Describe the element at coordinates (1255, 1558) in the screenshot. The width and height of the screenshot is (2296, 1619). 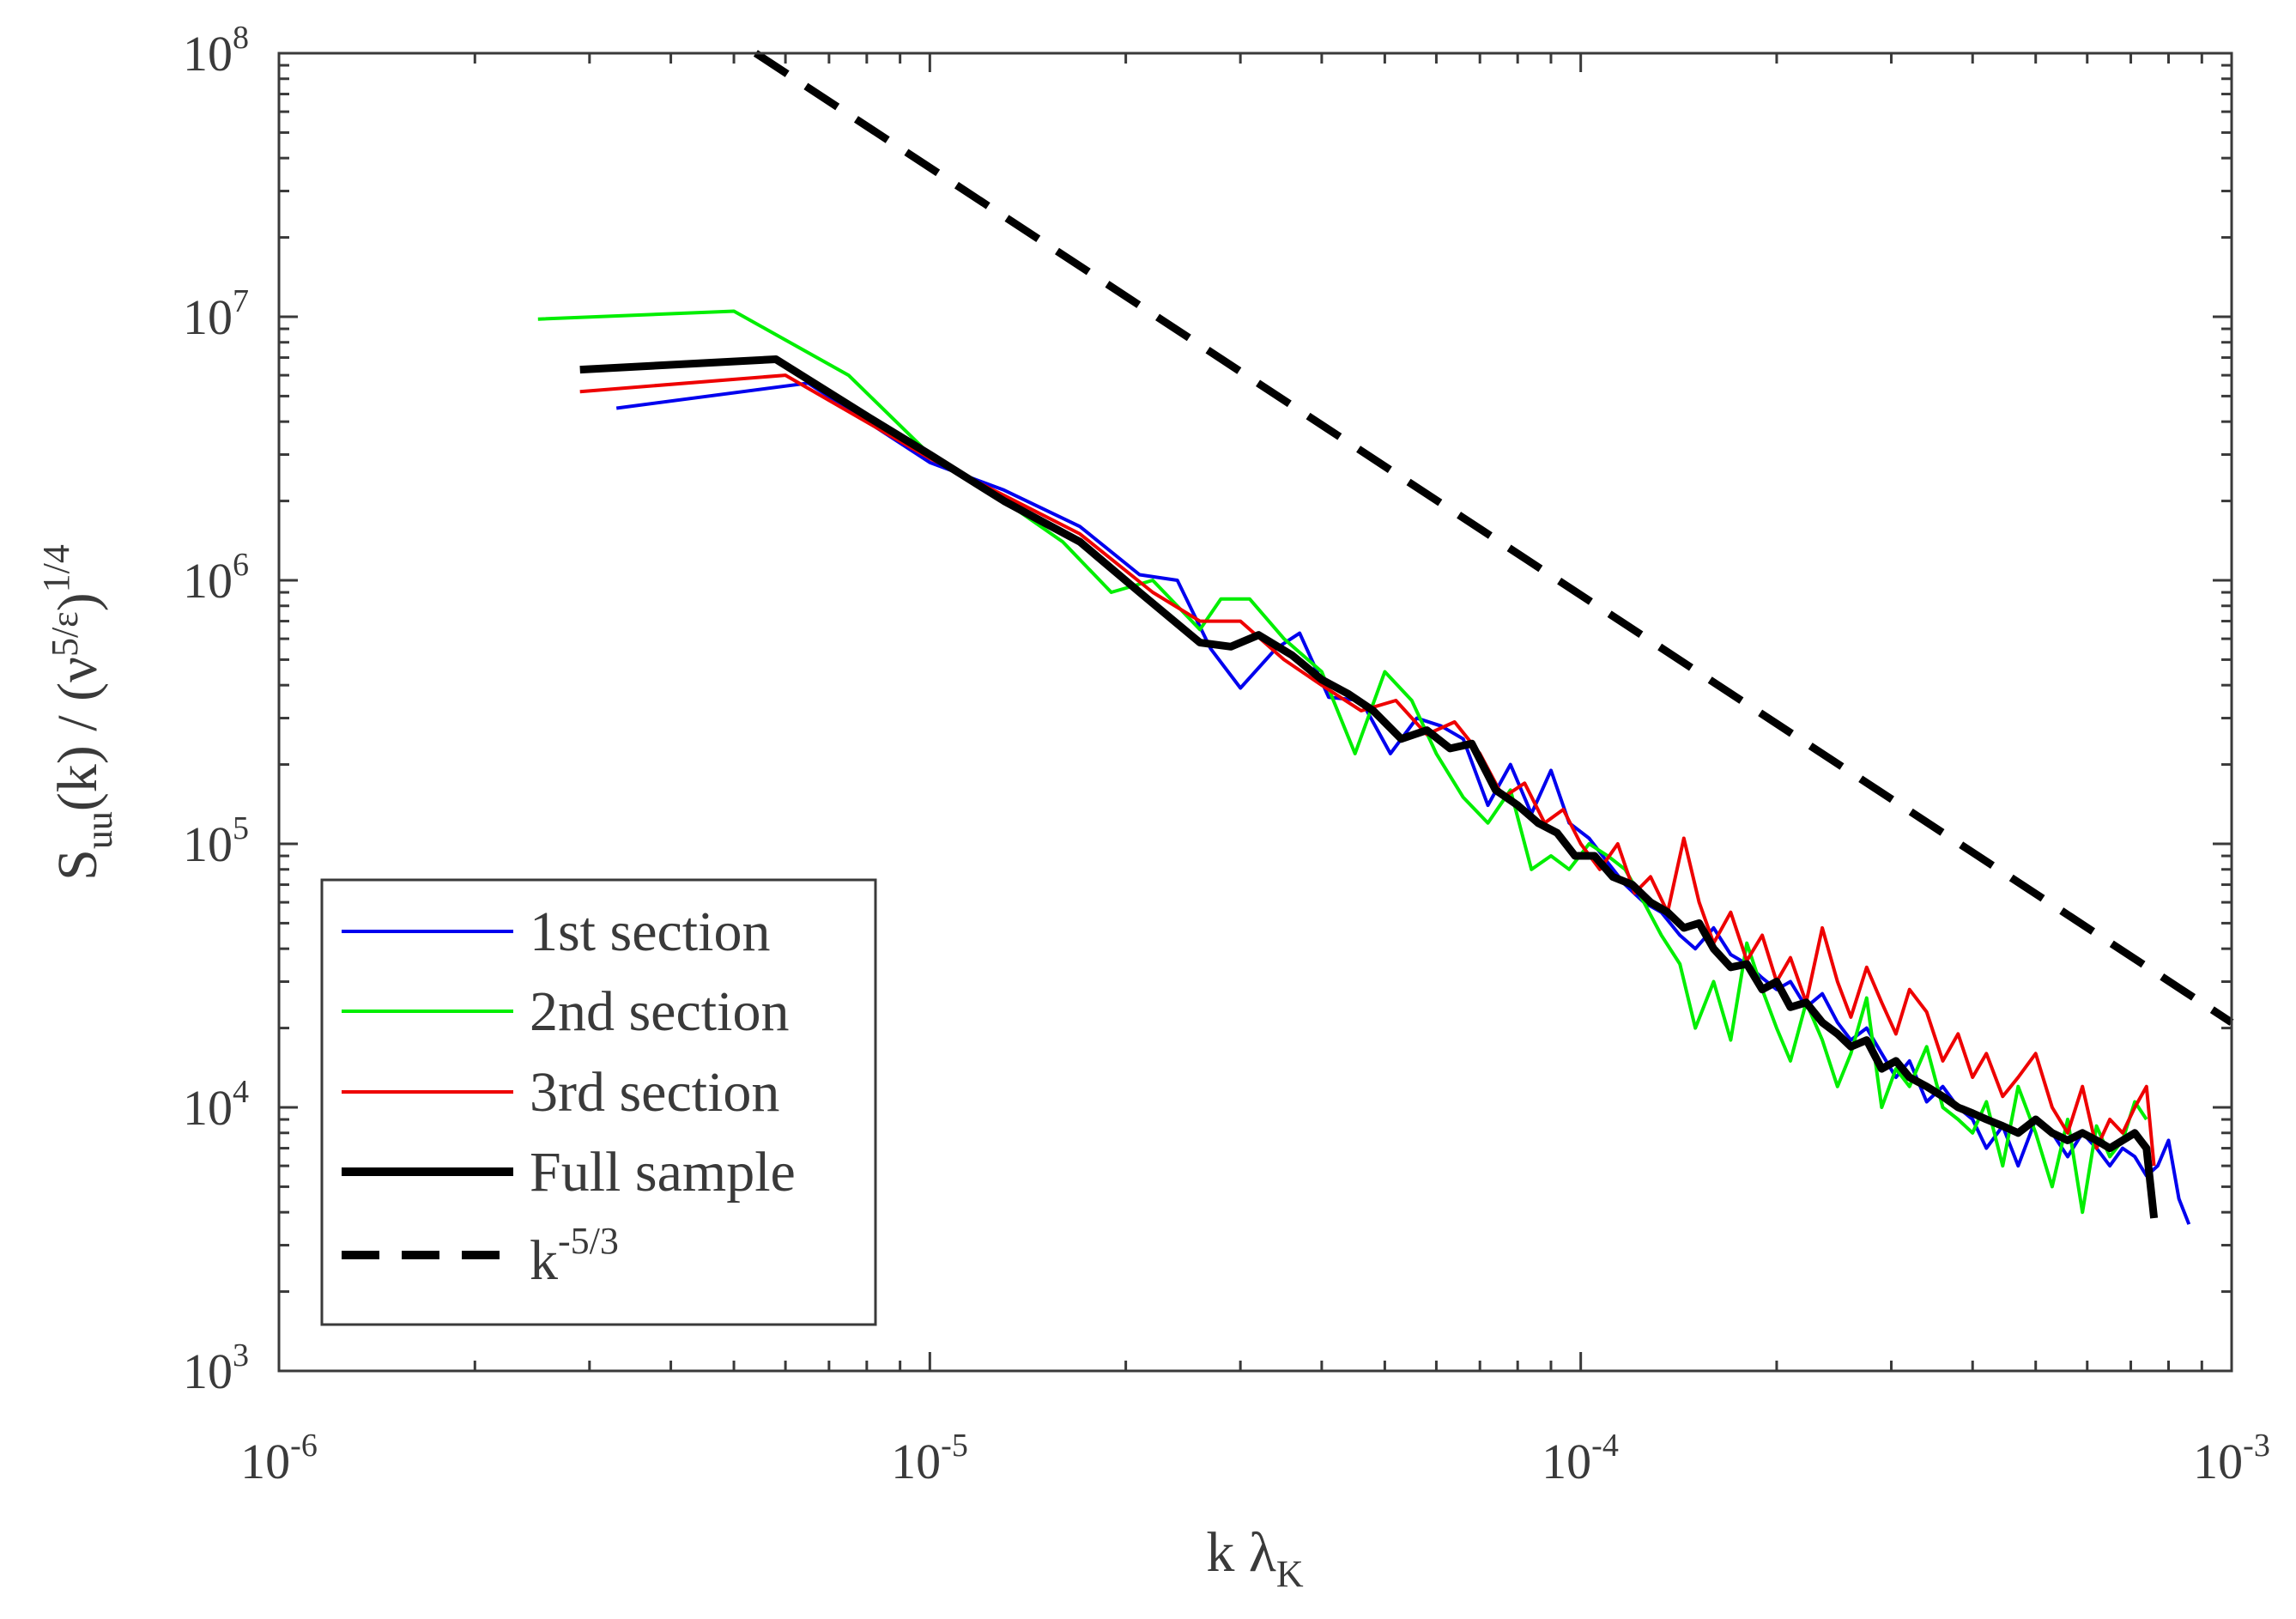
I see `x-axis-label: k λK` at that location.